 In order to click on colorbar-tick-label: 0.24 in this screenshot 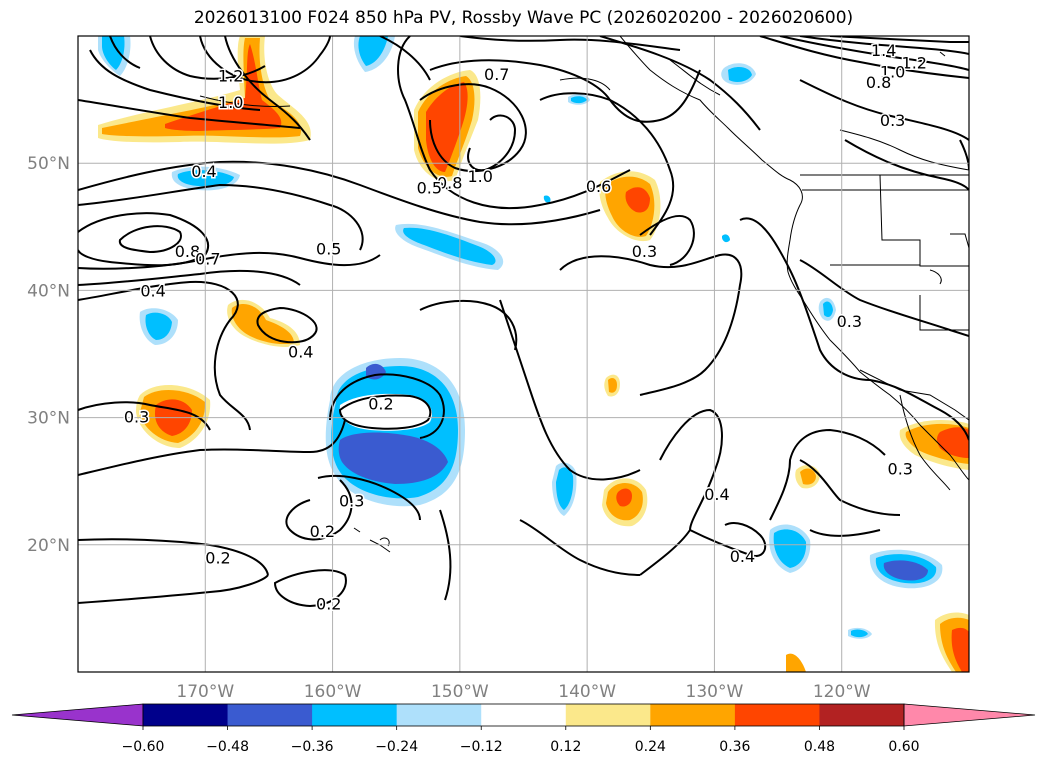, I will do `click(650, 747)`.